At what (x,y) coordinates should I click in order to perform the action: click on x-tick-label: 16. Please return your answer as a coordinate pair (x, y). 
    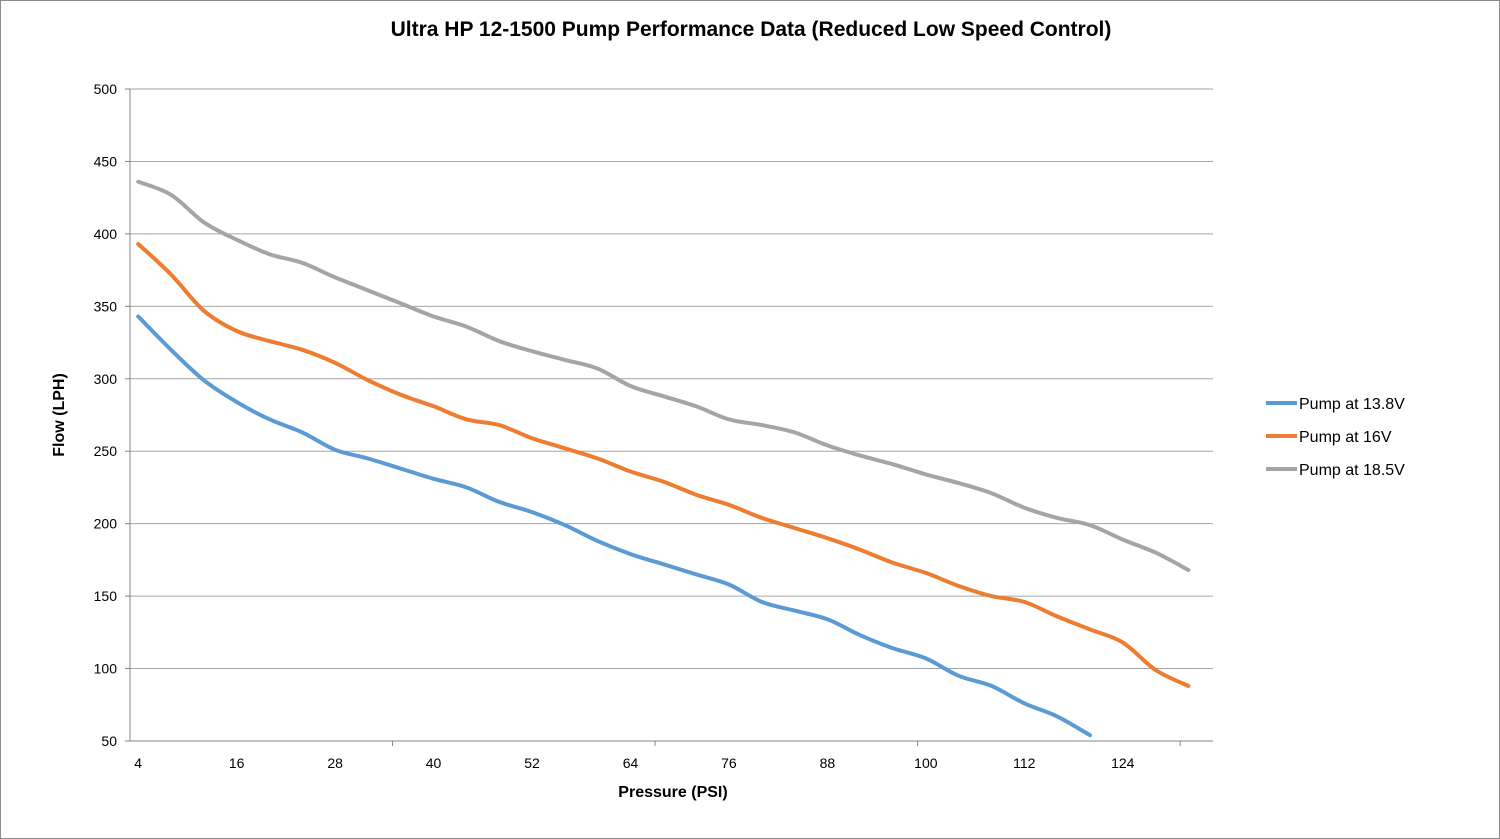
    Looking at the image, I should click on (237, 763).